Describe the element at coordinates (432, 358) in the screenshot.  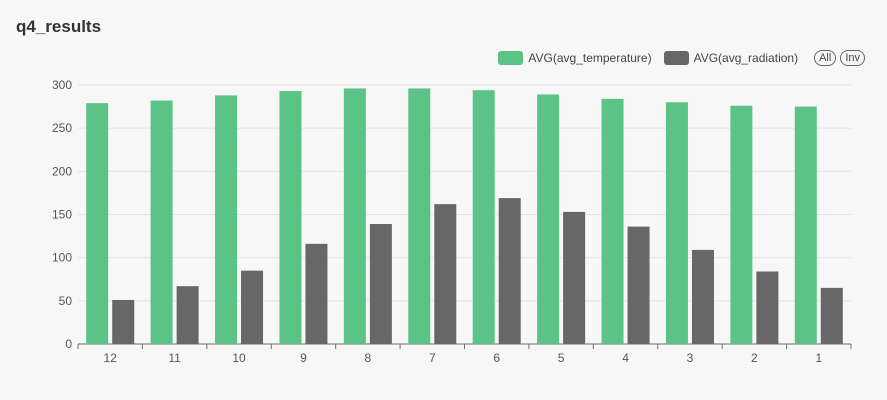
I see `x-tick-label: 7` at that location.